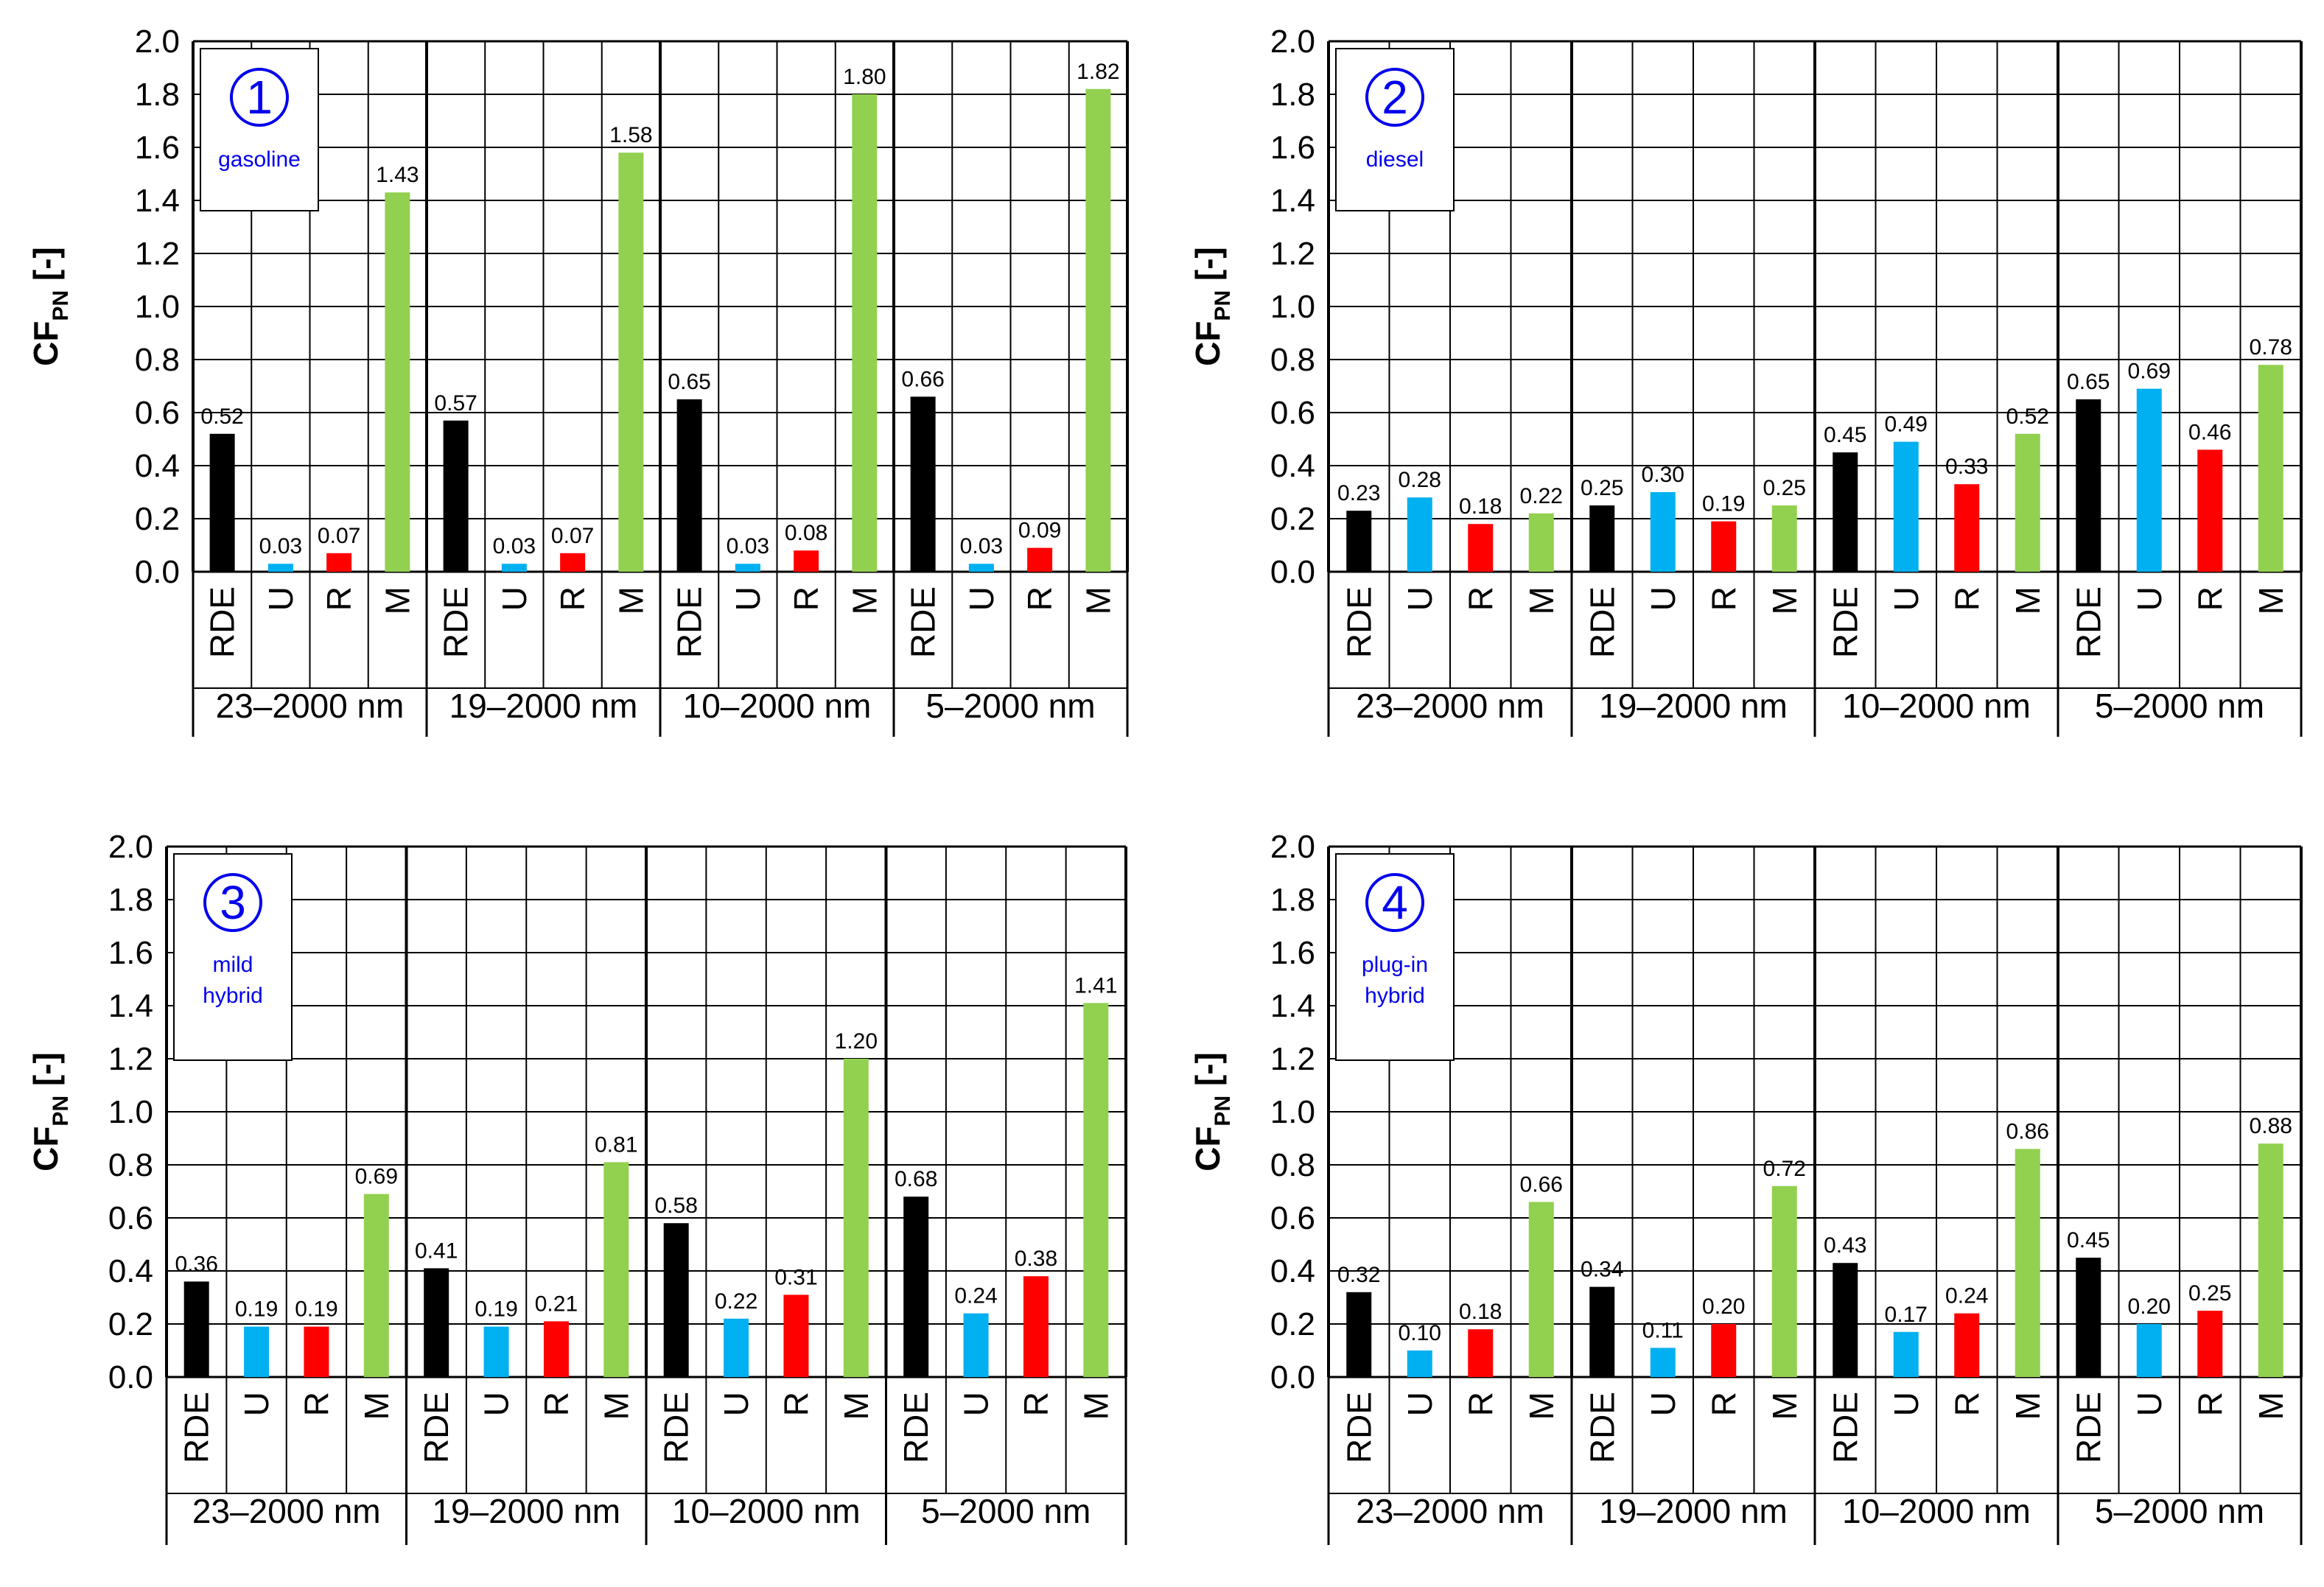 This screenshot has width=2324, height=1587. What do you see at coordinates (2271, 347) in the screenshot?
I see `data-label: 0.78` at bounding box center [2271, 347].